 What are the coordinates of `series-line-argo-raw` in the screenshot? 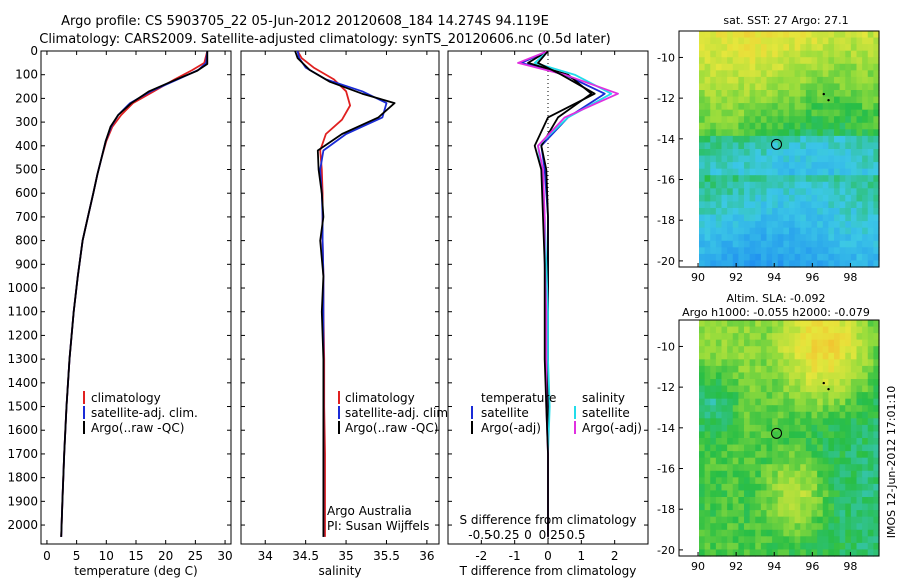 It's located at (564, 294).